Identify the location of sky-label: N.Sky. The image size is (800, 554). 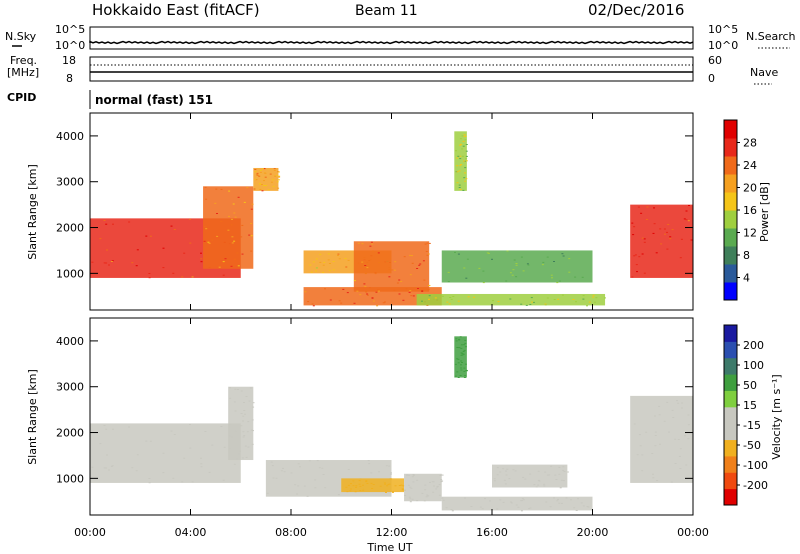
(21, 36).